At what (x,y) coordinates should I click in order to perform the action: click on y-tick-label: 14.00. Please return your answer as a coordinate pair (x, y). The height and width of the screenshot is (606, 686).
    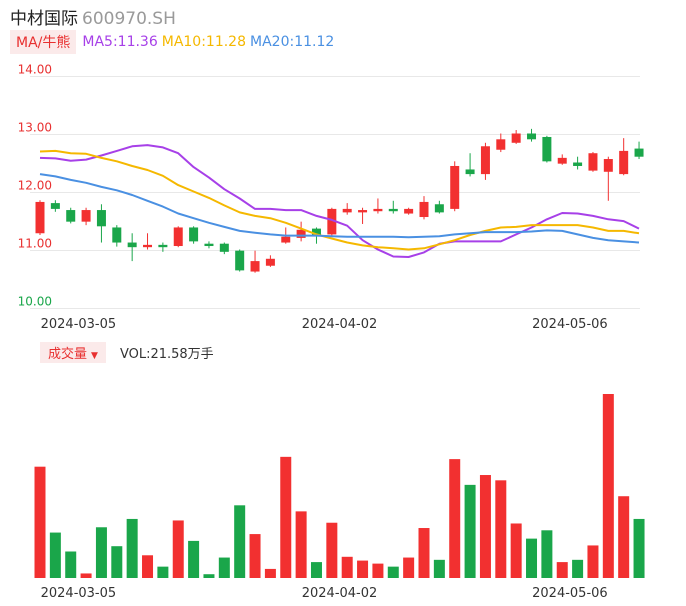
    Looking at the image, I should click on (35, 70).